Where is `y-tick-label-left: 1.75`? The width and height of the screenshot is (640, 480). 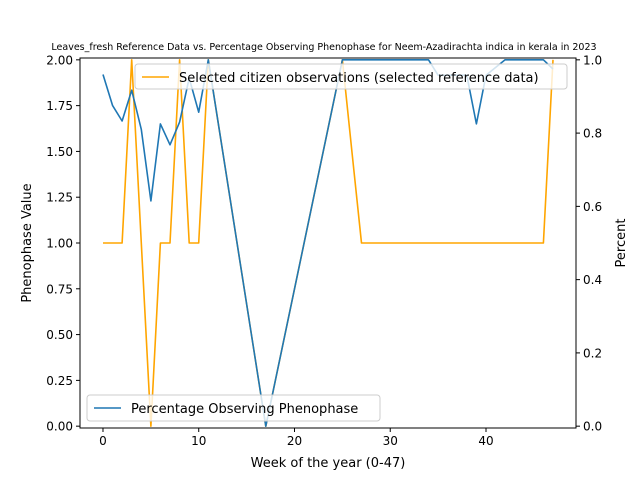 y-tick-label-left: 1.75 is located at coordinates (59, 106).